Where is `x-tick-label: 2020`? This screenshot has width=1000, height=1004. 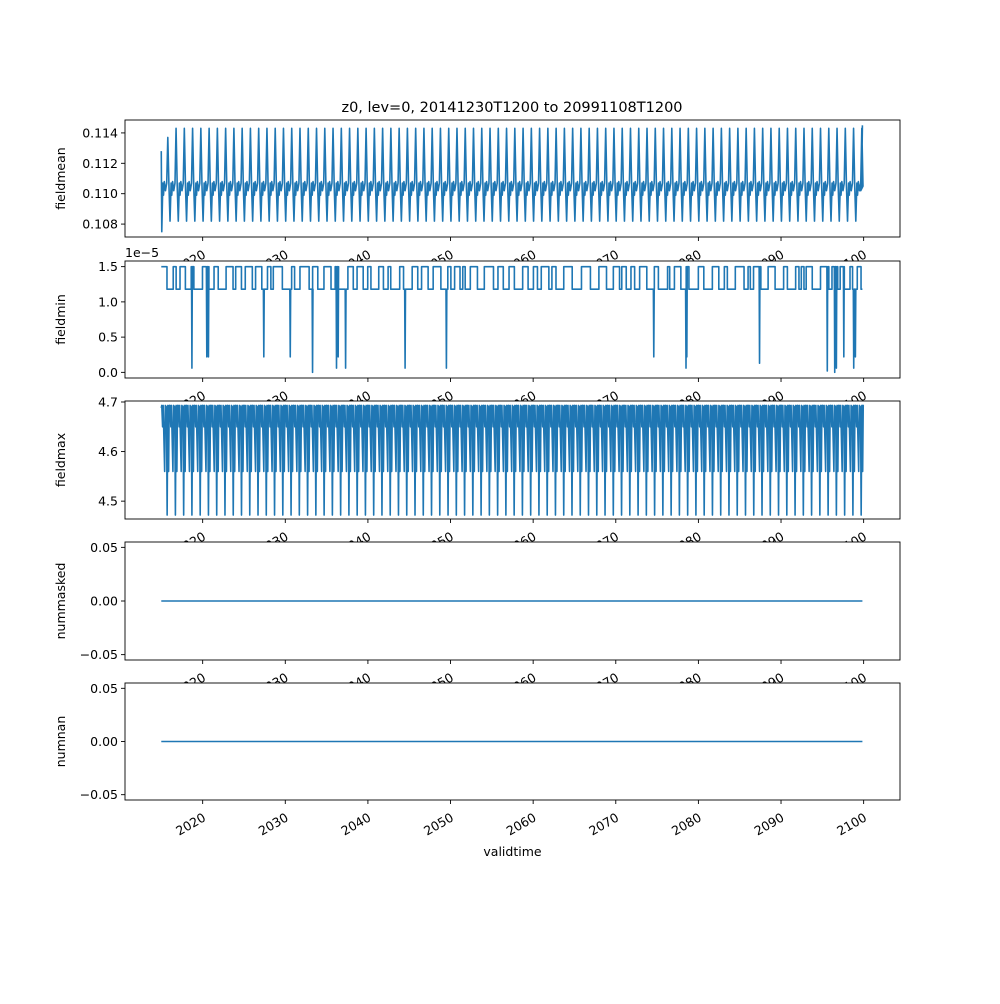
x-tick-label: 2020 is located at coordinates (190, 824).